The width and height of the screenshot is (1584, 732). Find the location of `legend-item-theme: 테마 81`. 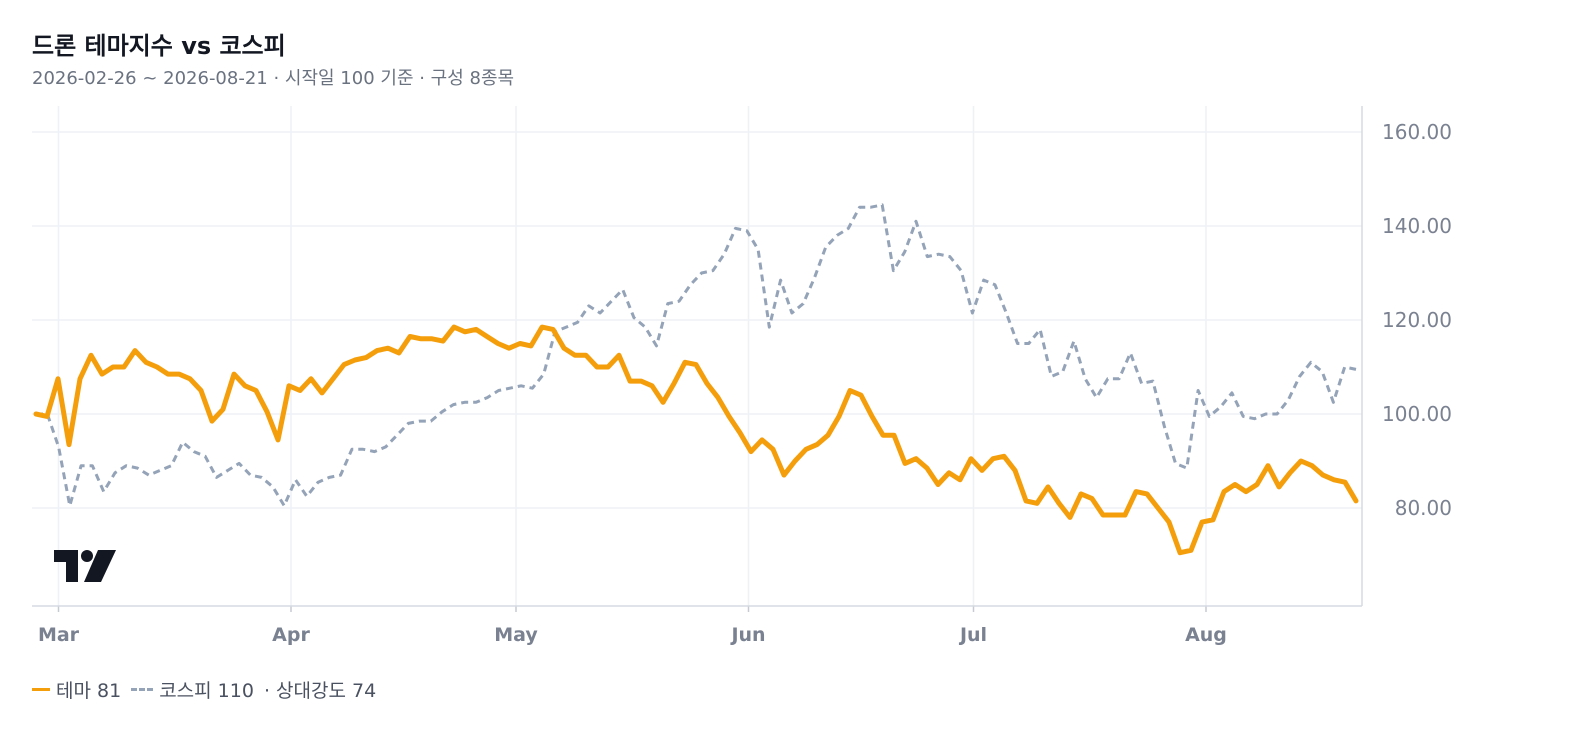

legend-item-theme: 테마 81 is located at coordinates (76, 689).